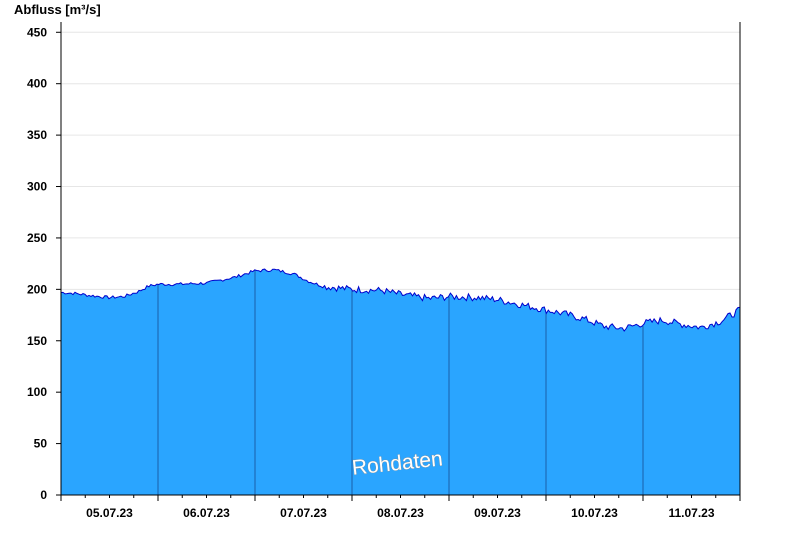 The image size is (800, 550). Describe the element at coordinates (37, 238) in the screenshot. I see `y-tick-label: 250` at that location.